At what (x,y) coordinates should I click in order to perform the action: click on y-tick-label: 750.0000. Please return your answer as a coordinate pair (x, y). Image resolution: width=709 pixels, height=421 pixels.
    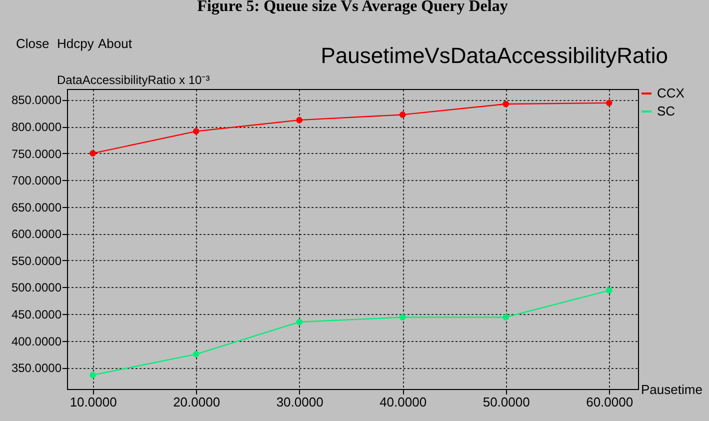
    Looking at the image, I should click on (36, 153).